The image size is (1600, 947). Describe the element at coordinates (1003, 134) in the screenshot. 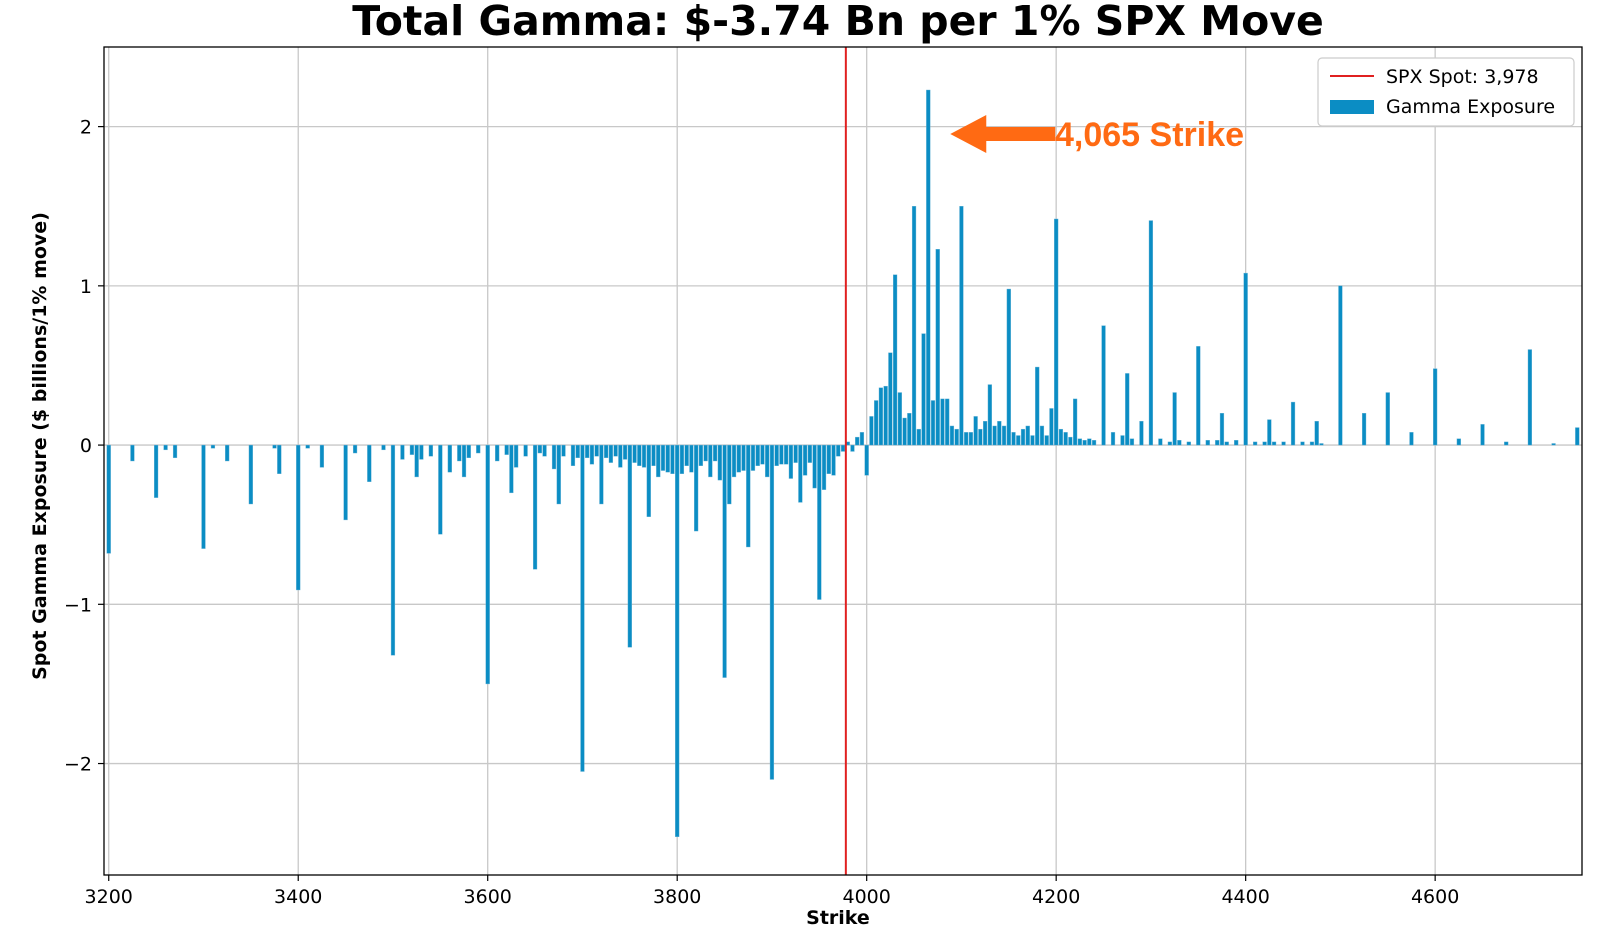

I see `annotation-arrow-icon` at that location.